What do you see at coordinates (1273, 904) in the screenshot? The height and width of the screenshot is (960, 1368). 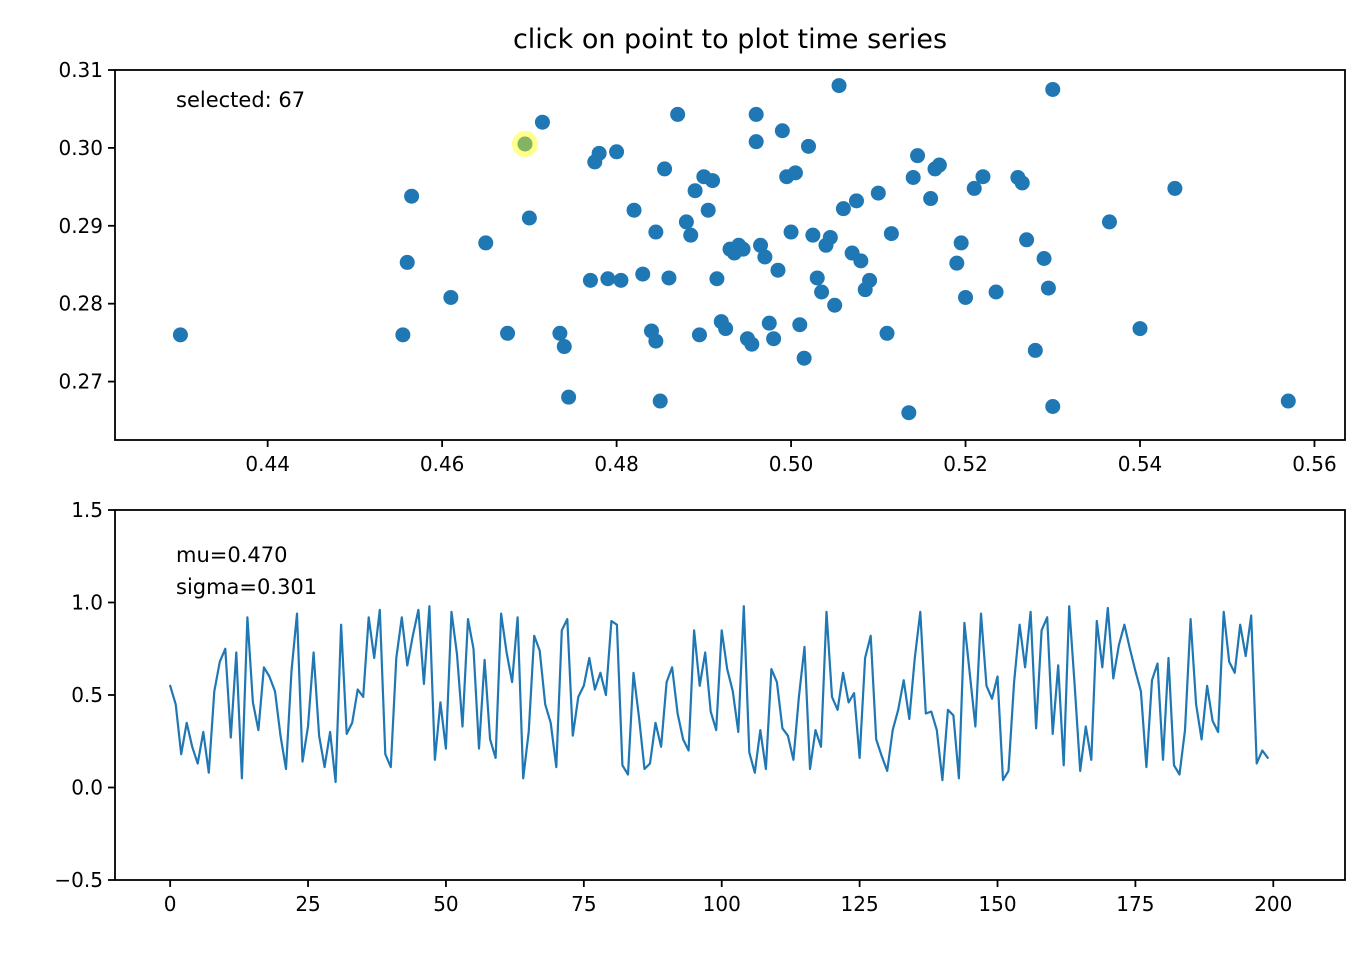 I see `x-tick-label: 200` at bounding box center [1273, 904].